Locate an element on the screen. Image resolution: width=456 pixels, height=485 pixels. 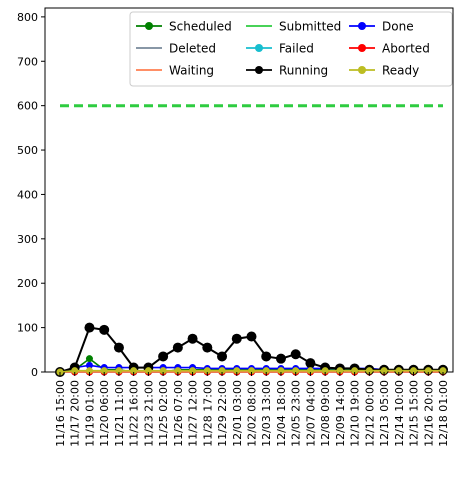
x-tick-label: 11/19 01:00 is located at coordinates (89, 413).